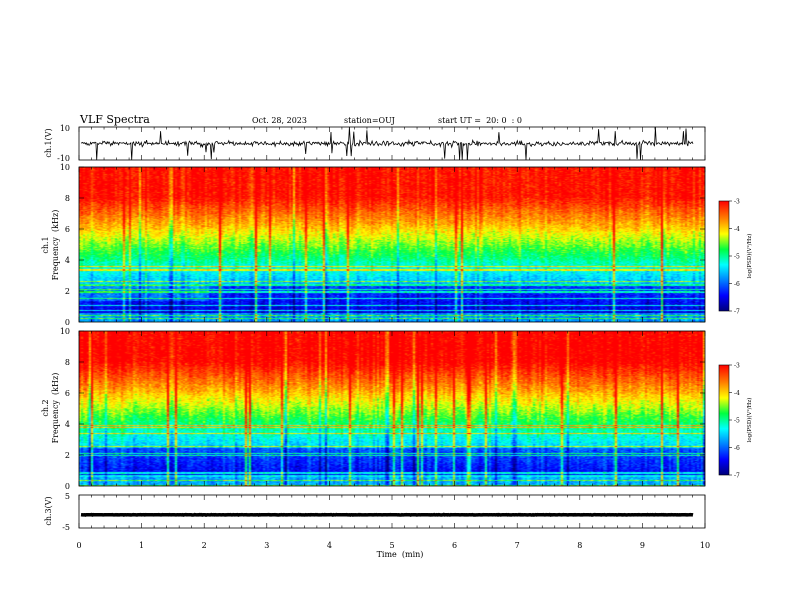 The width and height of the screenshot is (792, 612). What do you see at coordinates (78, 545) in the screenshot?
I see `x-tick-label: 0` at bounding box center [78, 545].